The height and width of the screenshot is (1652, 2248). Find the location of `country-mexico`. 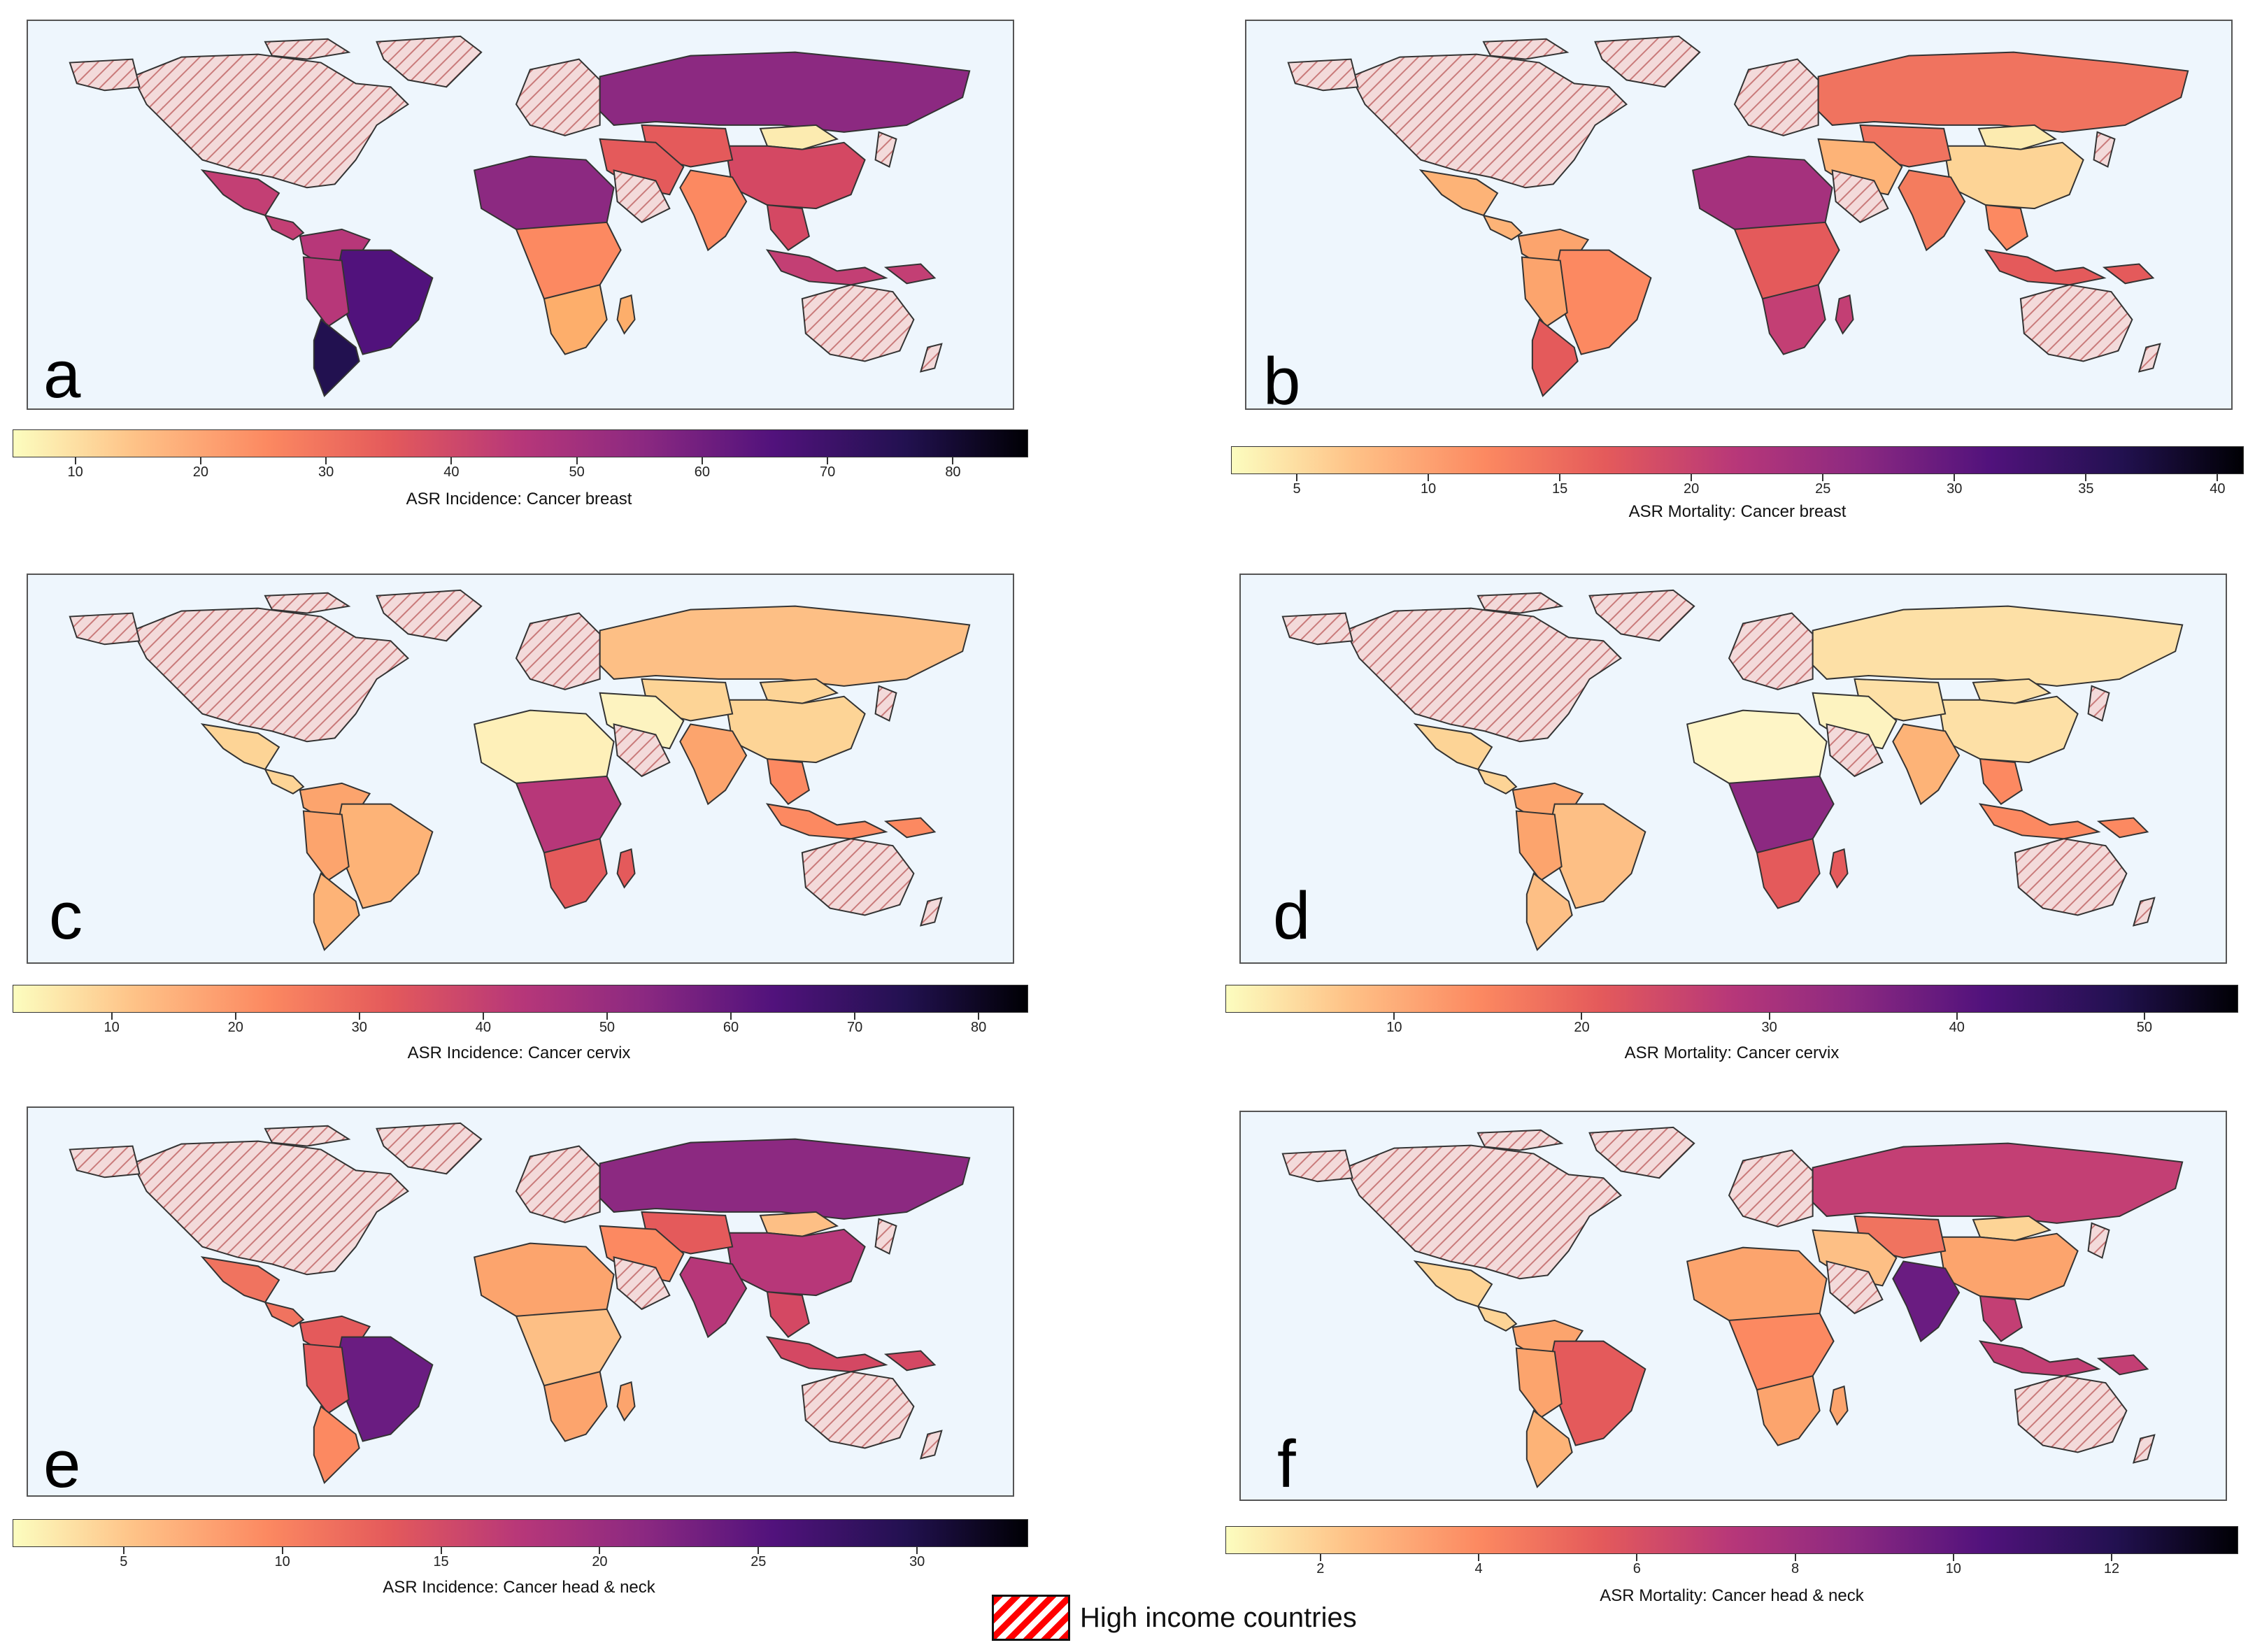

country-mexico is located at coordinates (240, 747).